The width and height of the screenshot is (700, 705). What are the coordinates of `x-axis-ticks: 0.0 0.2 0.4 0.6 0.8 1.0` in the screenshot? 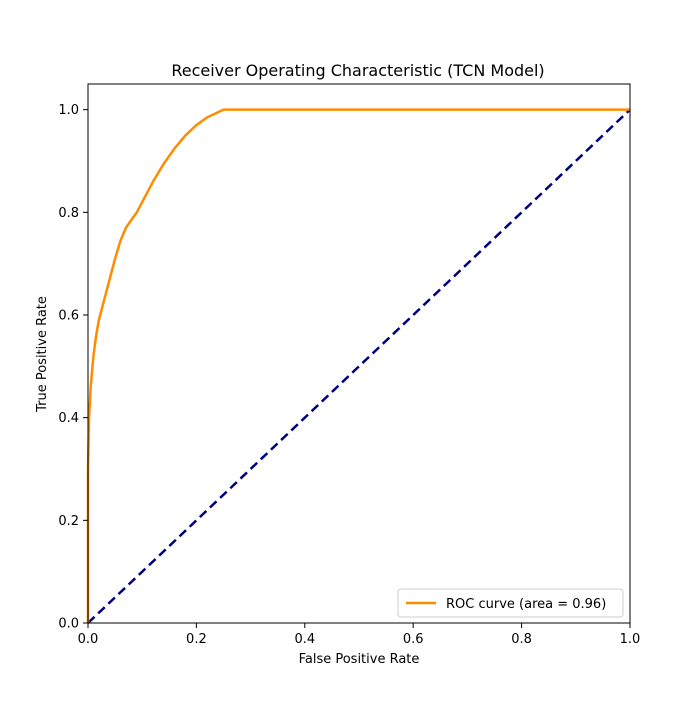 It's located at (359, 635).